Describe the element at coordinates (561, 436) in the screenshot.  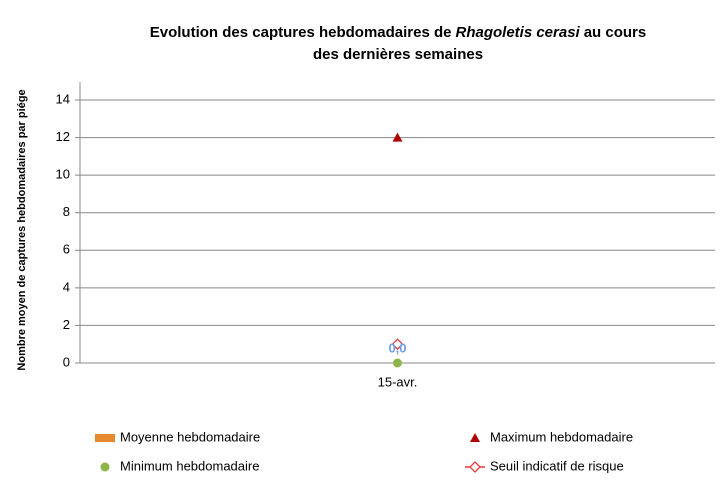
I see `legend-label: Maximum hebdomadaire` at that location.